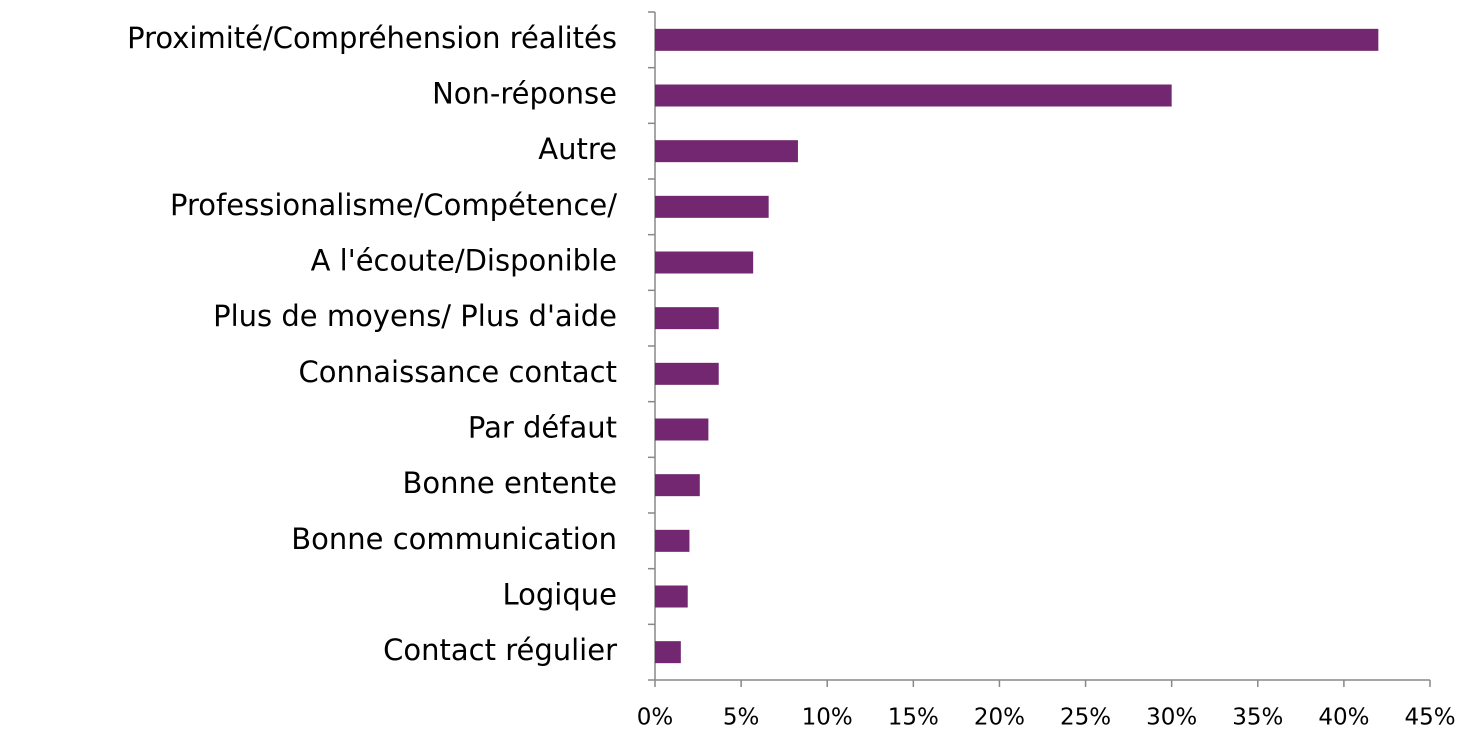 The width and height of the screenshot is (1460, 730). Describe the element at coordinates (458, 372) in the screenshot. I see `y-tick-label: Connaissance contact` at that location.